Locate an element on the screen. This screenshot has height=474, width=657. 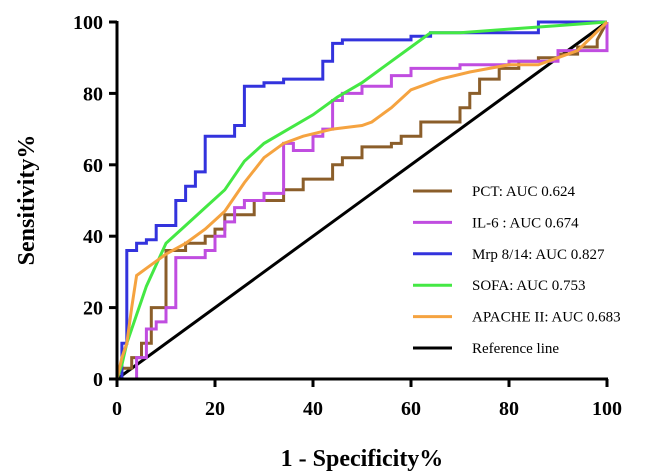
x-tick-label: 40 is located at coordinates (313, 409).